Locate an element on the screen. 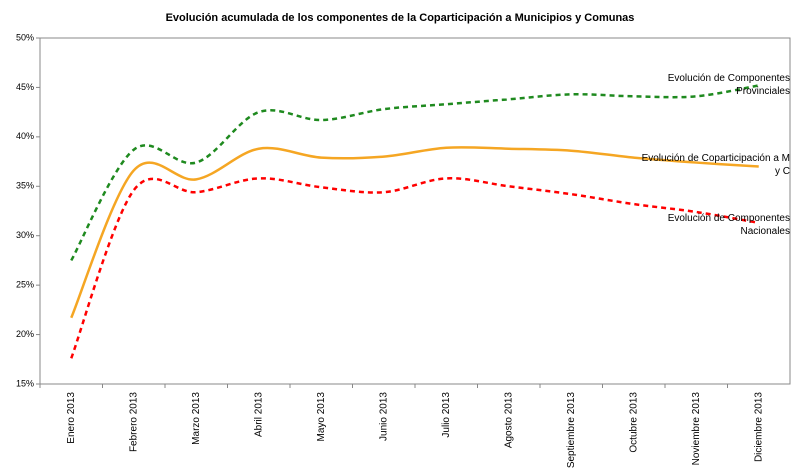  x-tick-label: Mayo 2013 is located at coordinates (321, 417).